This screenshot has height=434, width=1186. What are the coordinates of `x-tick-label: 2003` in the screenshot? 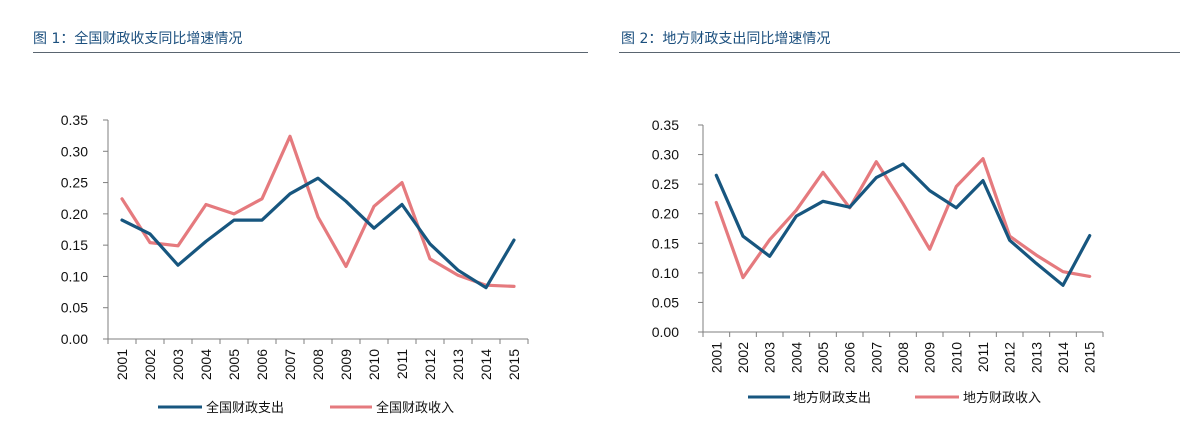 It's located at (178, 364).